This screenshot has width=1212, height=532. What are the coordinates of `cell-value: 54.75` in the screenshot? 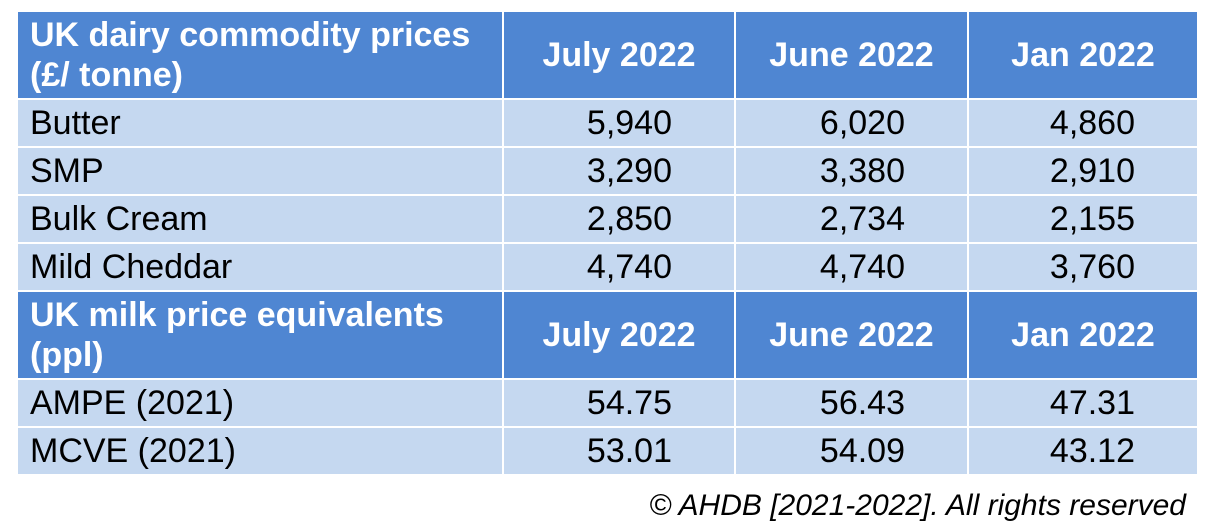 It's located at (619, 403).